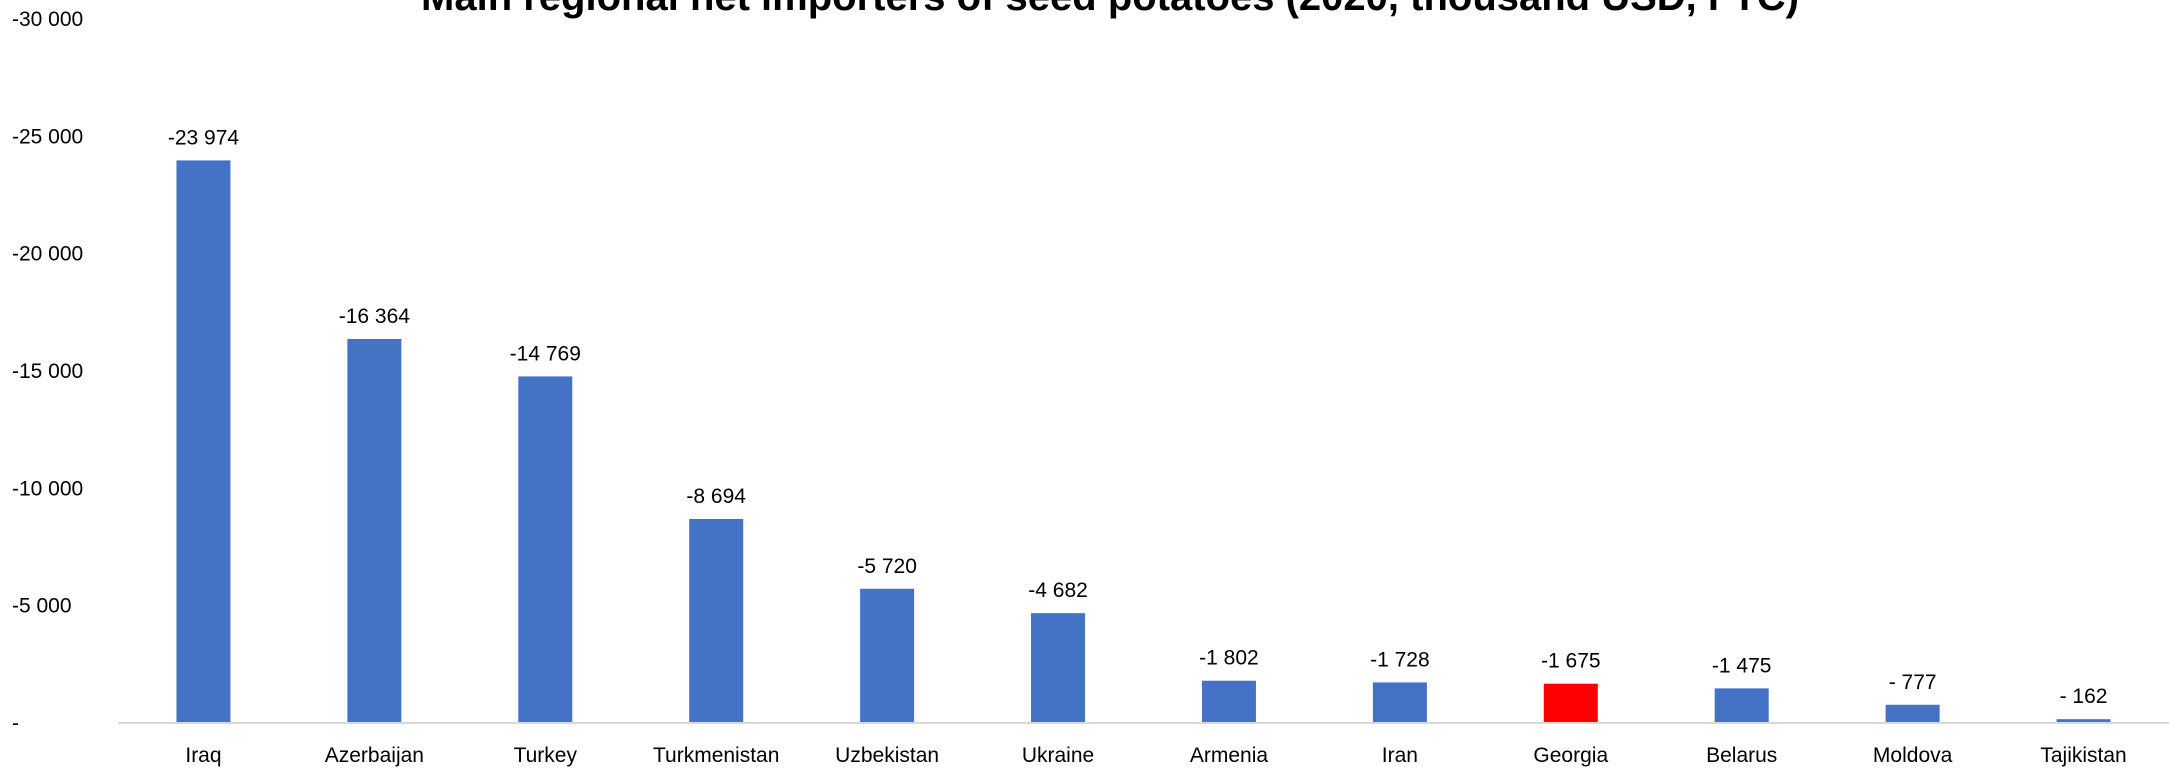  What do you see at coordinates (204, 137) in the screenshot?
I see `data-label: -23 974` at bounding box center [204, 137].